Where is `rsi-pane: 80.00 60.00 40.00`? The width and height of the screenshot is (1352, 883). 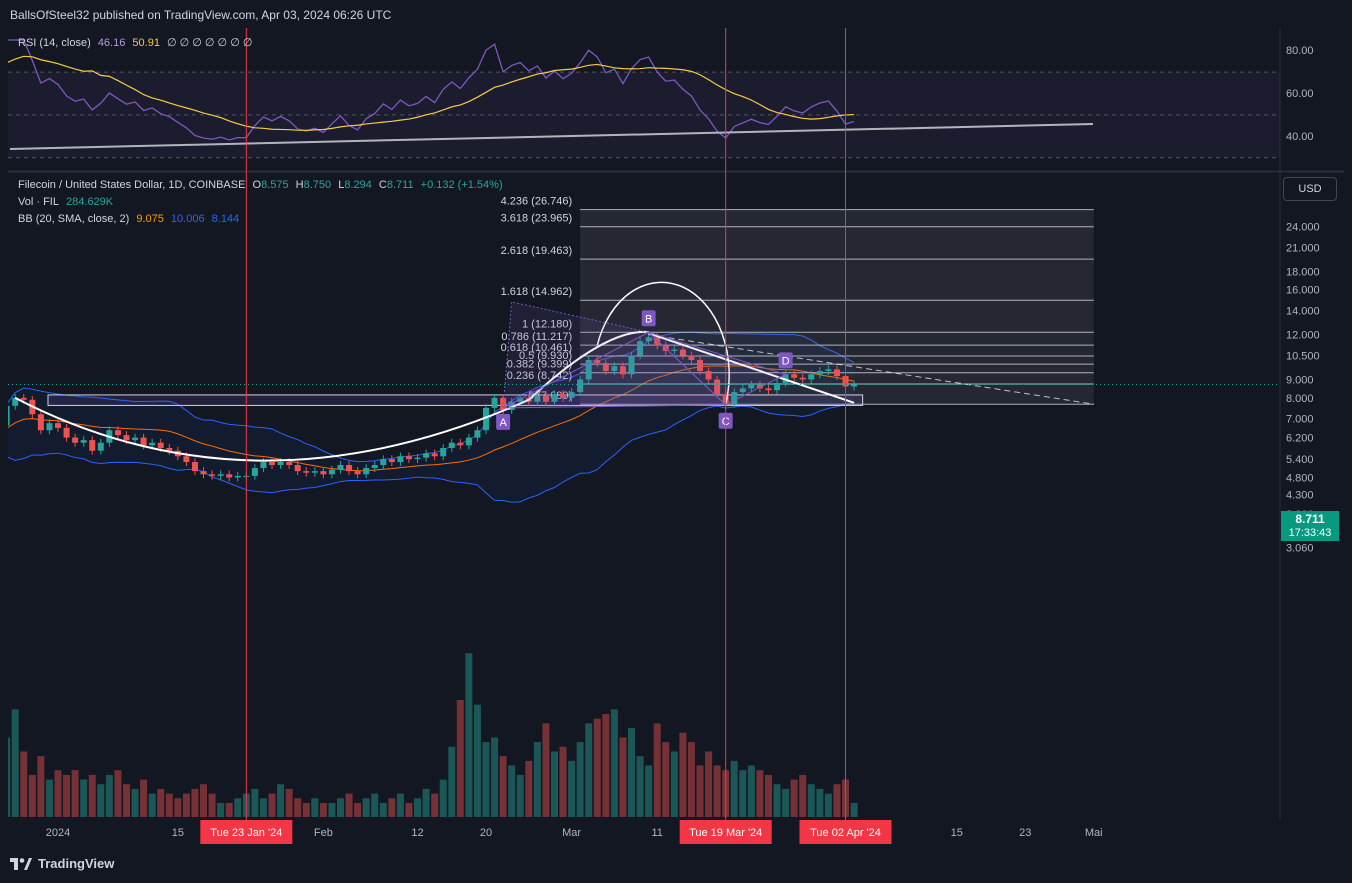
rsi-pane: 80.00 60.00 40.00 is located at coordinates (661, 99).